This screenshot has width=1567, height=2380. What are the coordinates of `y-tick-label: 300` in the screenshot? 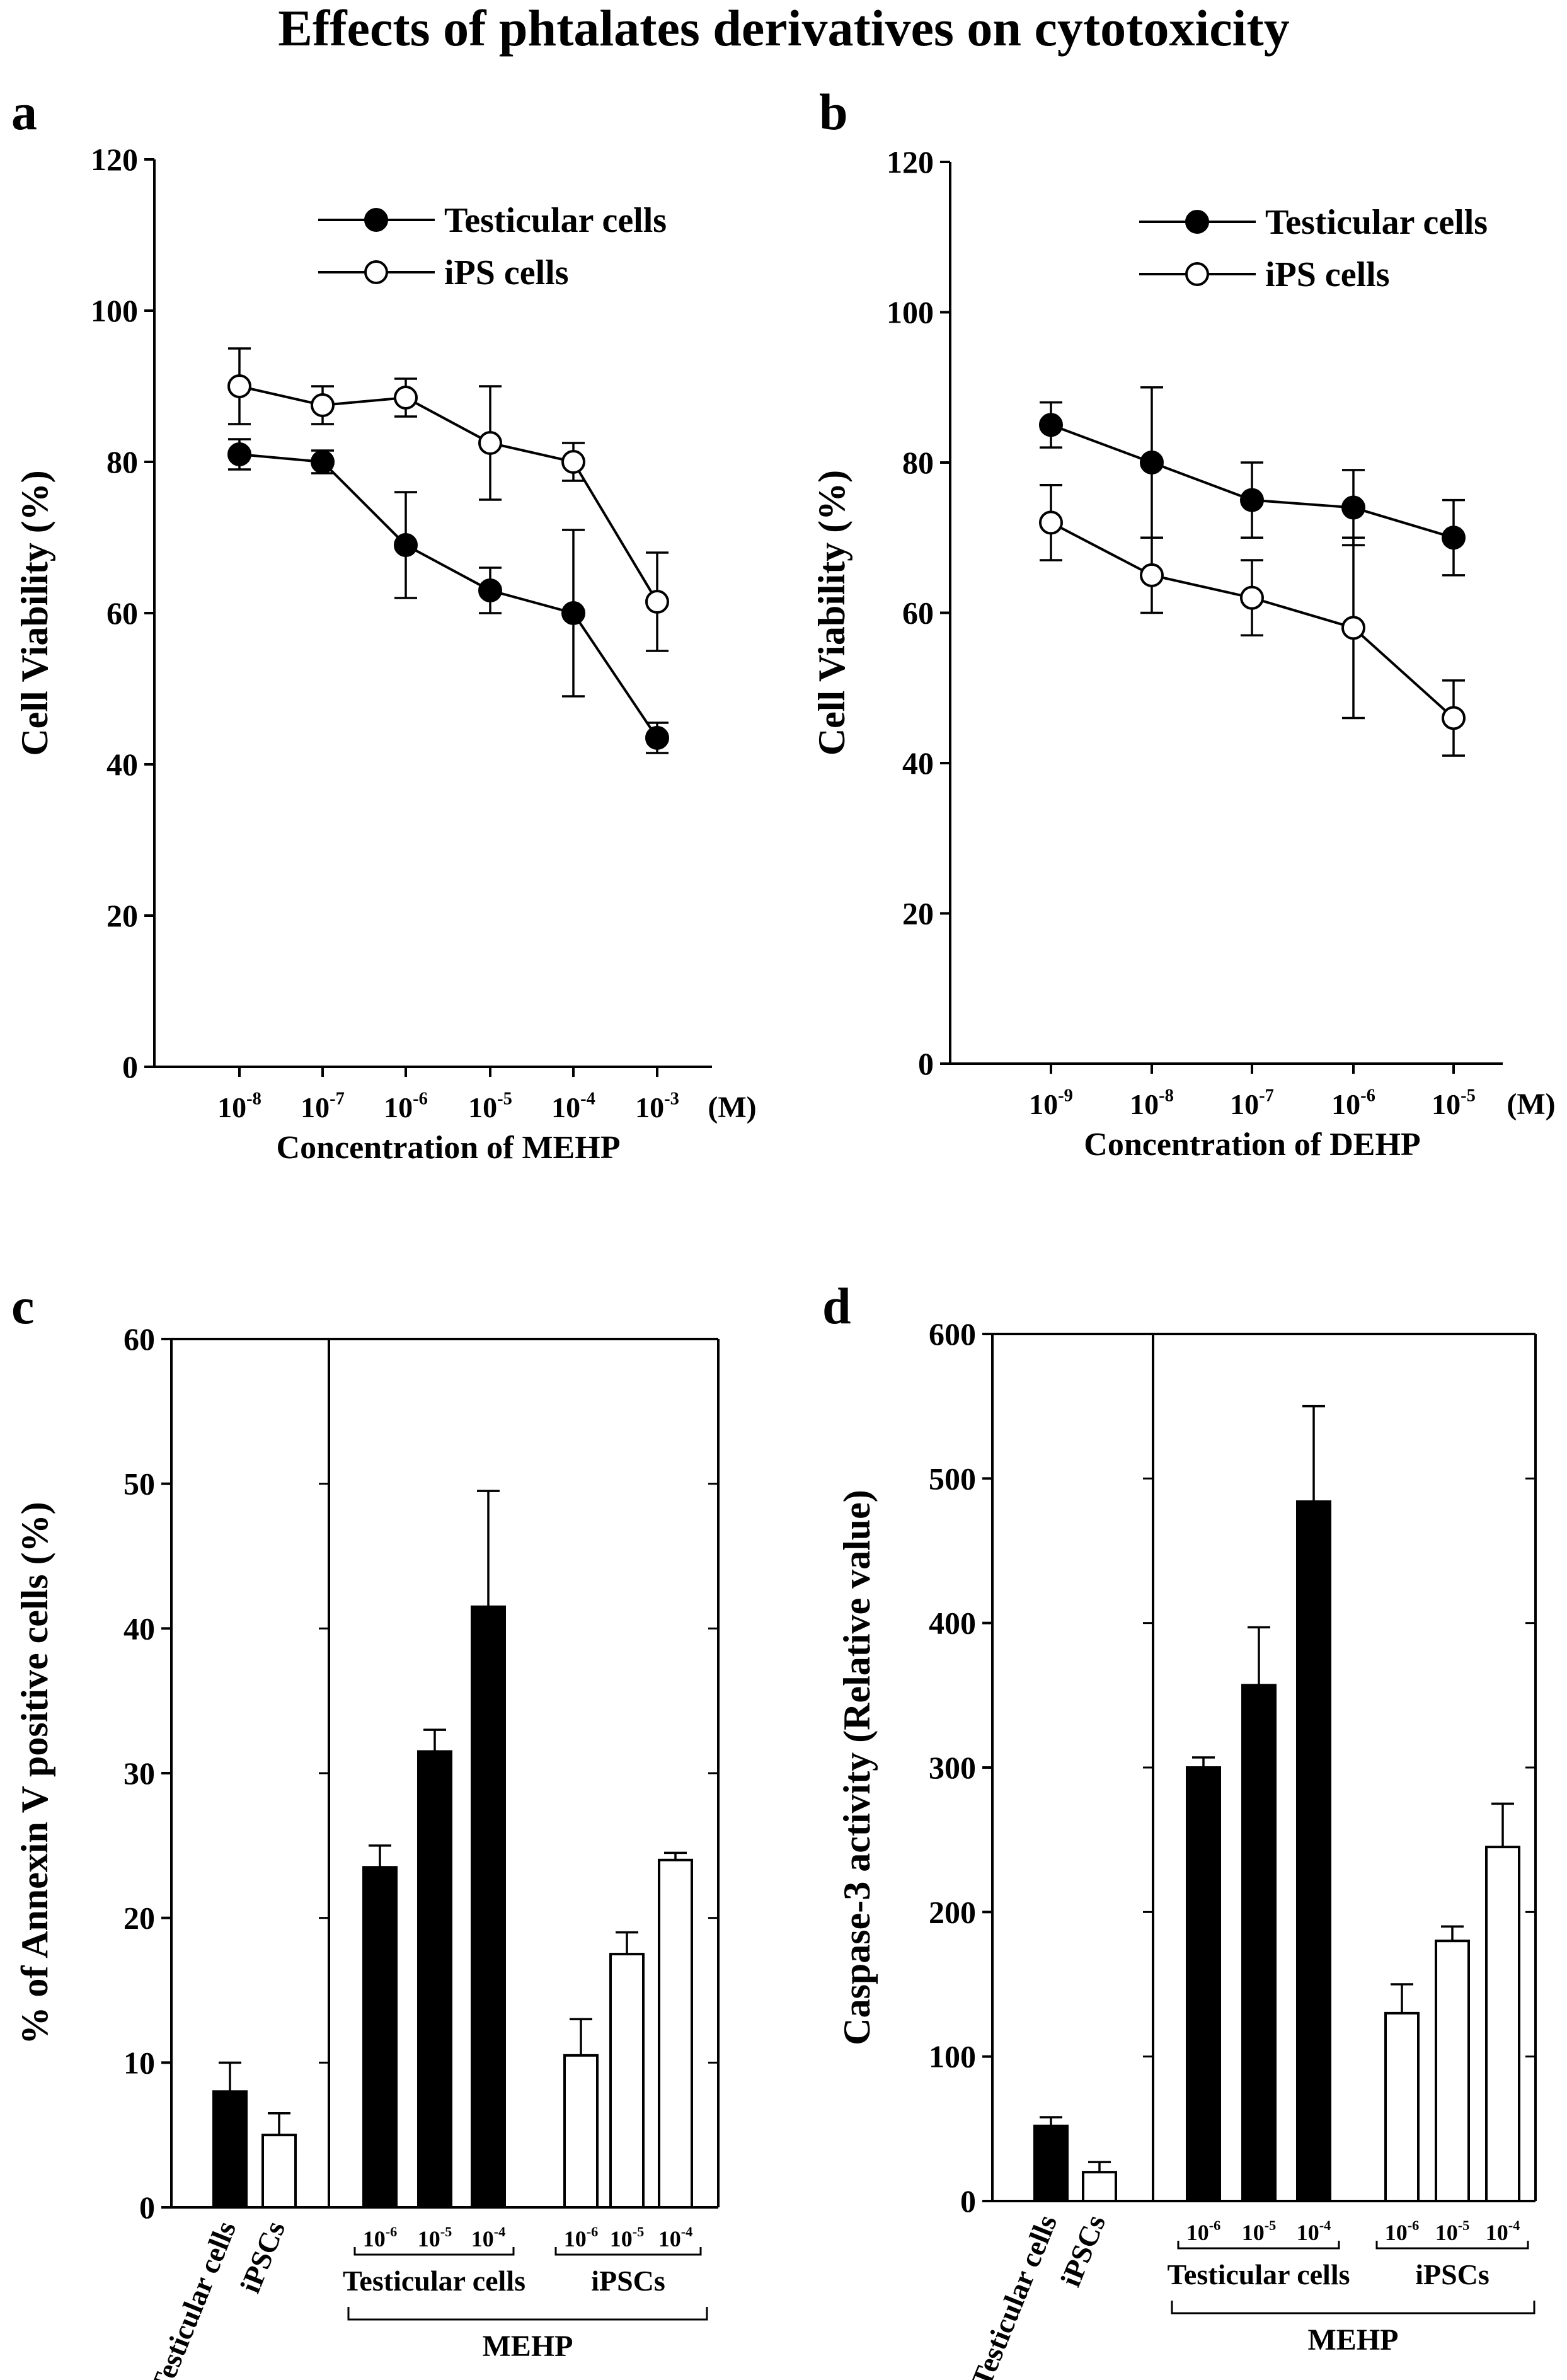 It's located at (952, 1767).